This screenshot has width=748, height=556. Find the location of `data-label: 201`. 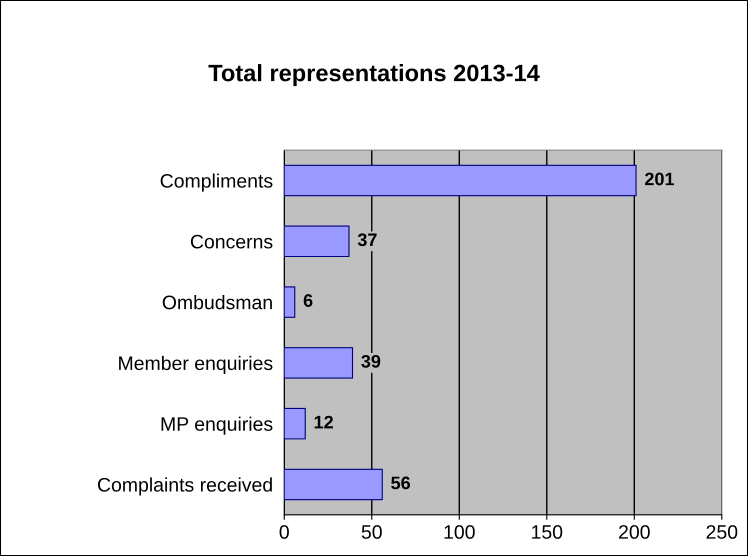

data-label: 201 is located at coordinates (659, 179).